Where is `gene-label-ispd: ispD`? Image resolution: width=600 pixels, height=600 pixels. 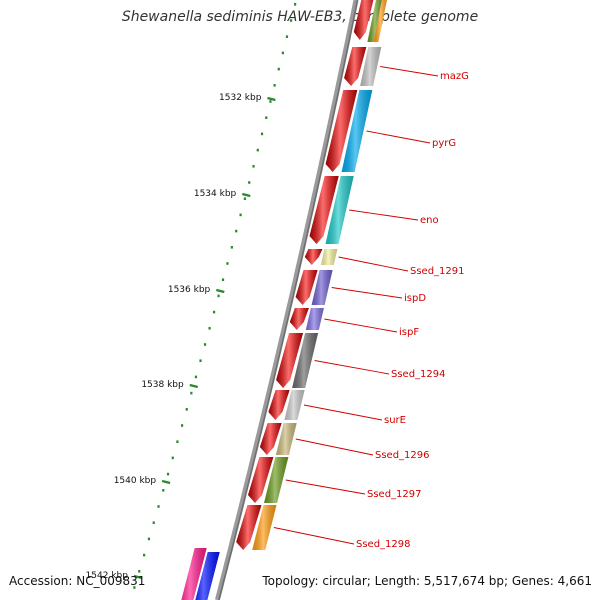 gene-label-ispd: ispD is located at coordinates (415, 298).